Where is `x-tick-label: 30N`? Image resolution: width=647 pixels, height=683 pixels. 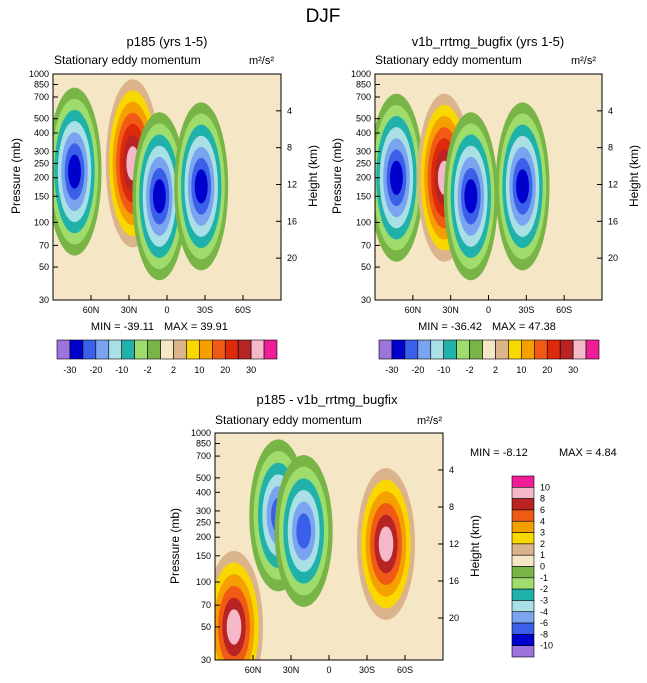 x-tick-label: 30N is located at coordinates (291, 670).